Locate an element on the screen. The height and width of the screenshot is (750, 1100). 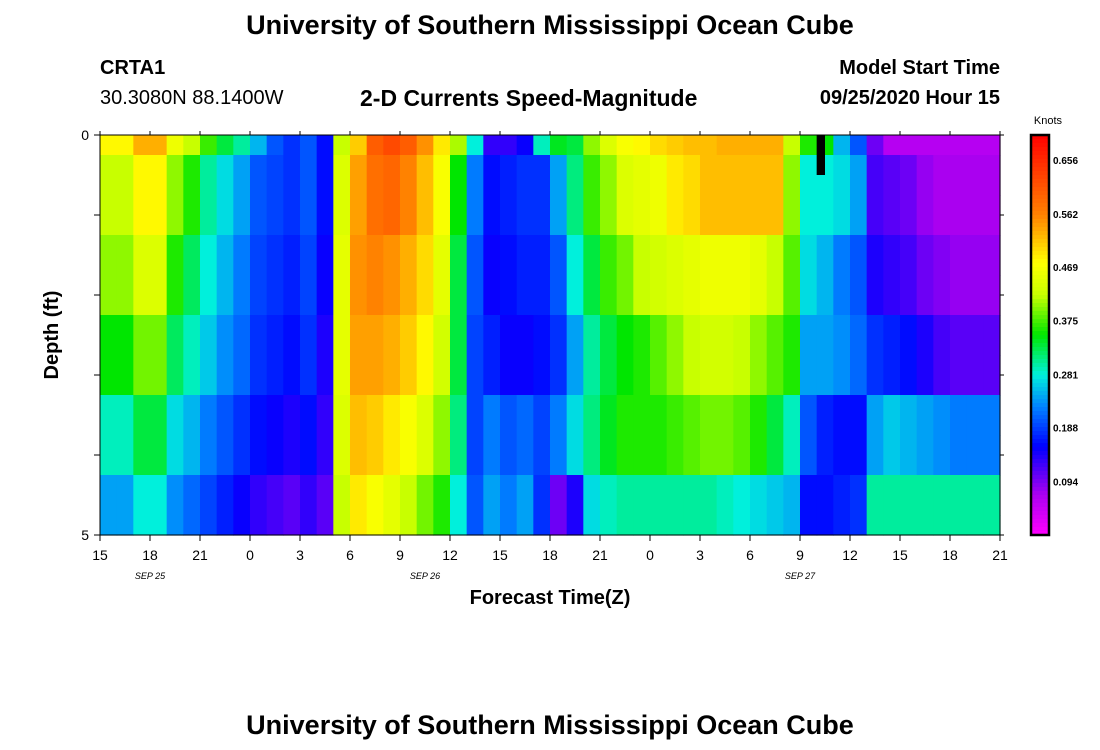
x-tick-label: 9 is located at coordinates (400, 555).